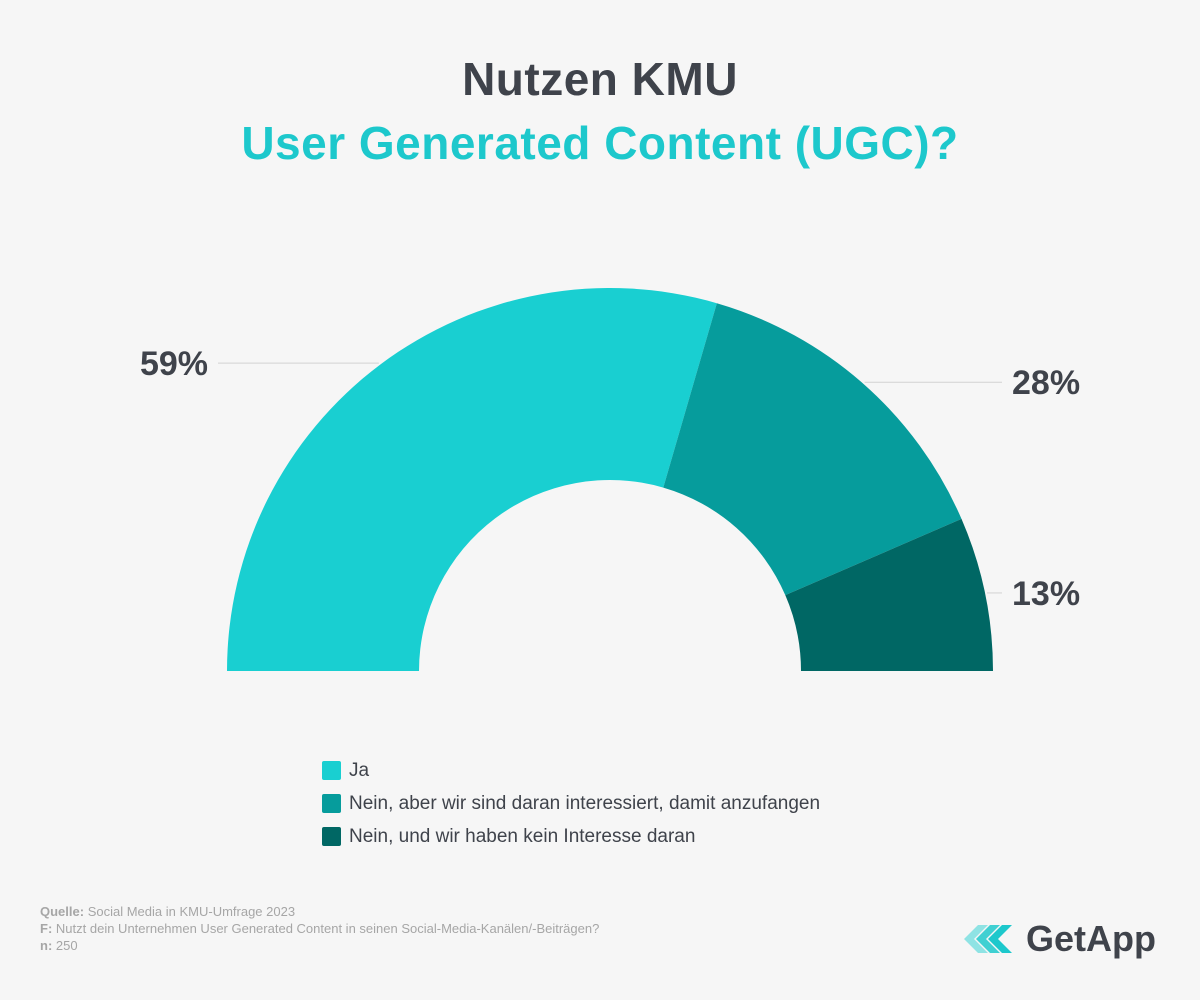 The image size is (1200, 1000). Describe the element at coordinates (59, 945) in the screenshot. I see `sample-size-line: n: 250` at that location.